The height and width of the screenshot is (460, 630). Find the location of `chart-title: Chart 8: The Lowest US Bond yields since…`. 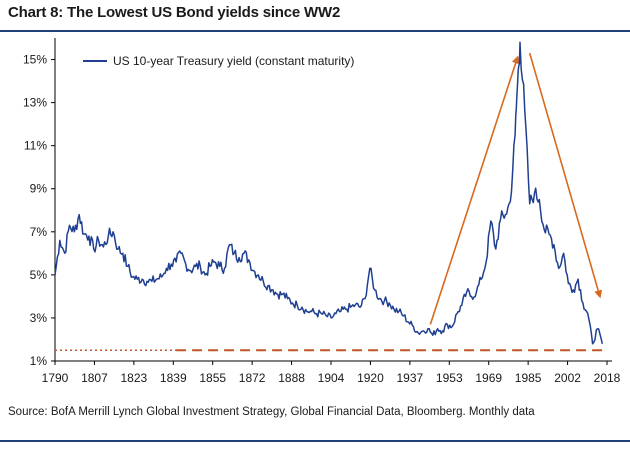

chart-title: Chart 8: The Lowest US Bond yields since… is located at coordinates (174, 12).